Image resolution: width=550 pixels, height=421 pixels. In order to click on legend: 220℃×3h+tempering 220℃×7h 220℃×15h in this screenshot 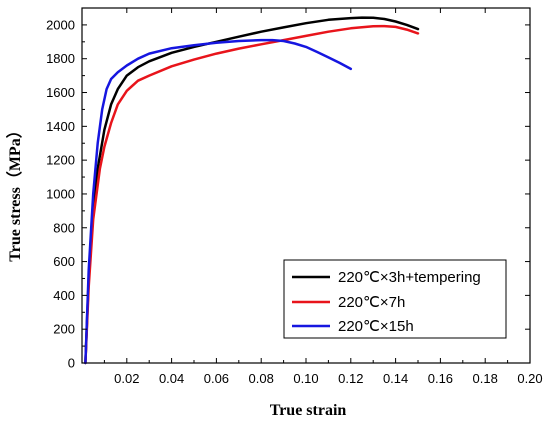, I will do `click(395, 299)`.